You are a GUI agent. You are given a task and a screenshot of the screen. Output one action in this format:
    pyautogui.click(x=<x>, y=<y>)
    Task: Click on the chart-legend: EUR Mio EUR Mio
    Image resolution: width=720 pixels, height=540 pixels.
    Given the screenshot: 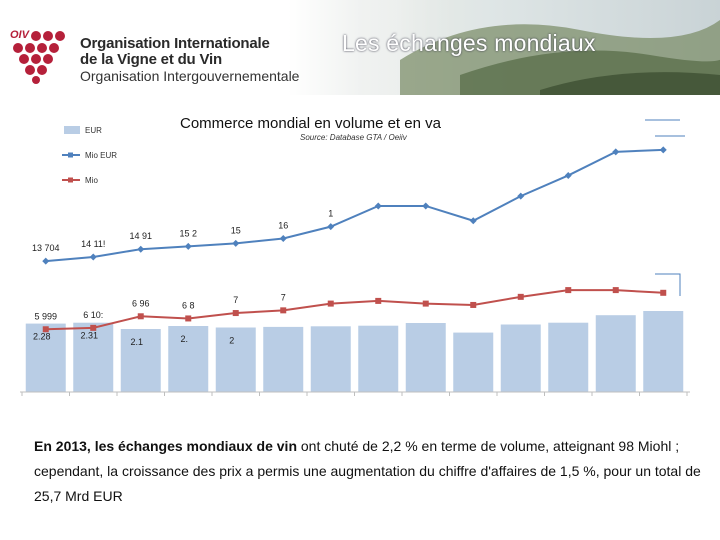 What is the action you would take?
    pyautogui.click(x=89, y=155)
    